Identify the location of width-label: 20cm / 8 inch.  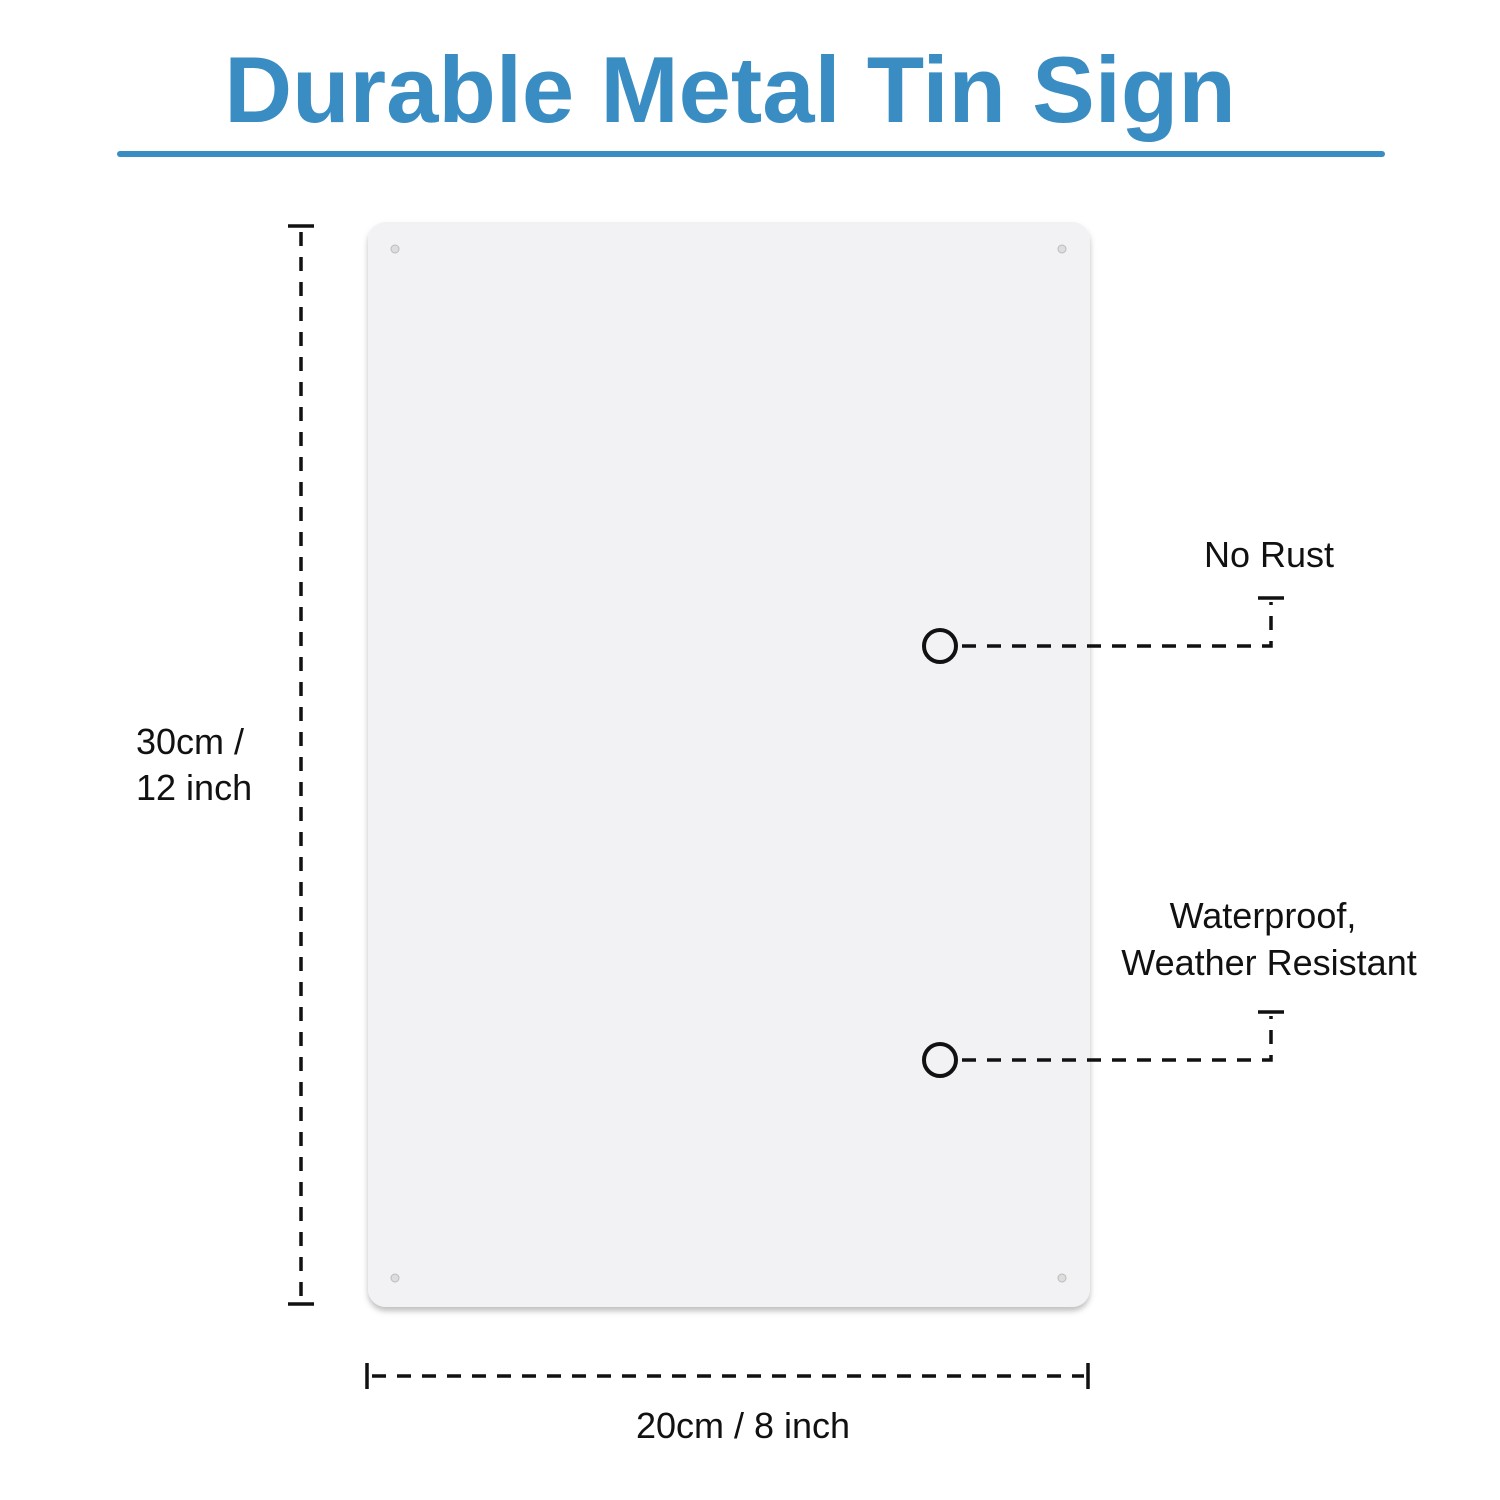
(743, 1425).